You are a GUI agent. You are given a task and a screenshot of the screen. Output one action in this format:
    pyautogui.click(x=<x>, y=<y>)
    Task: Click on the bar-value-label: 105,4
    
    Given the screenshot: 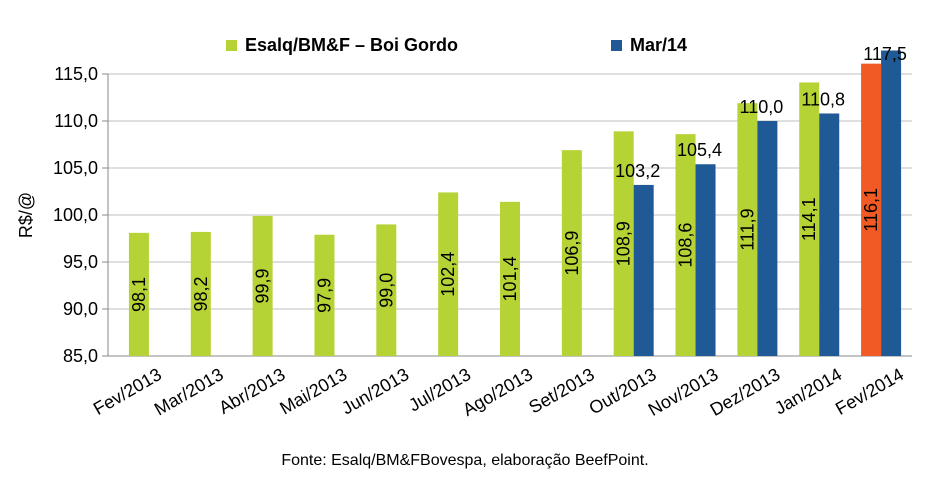 What is the action you would take?
    pyautogui.click(x=699, y=150)
    